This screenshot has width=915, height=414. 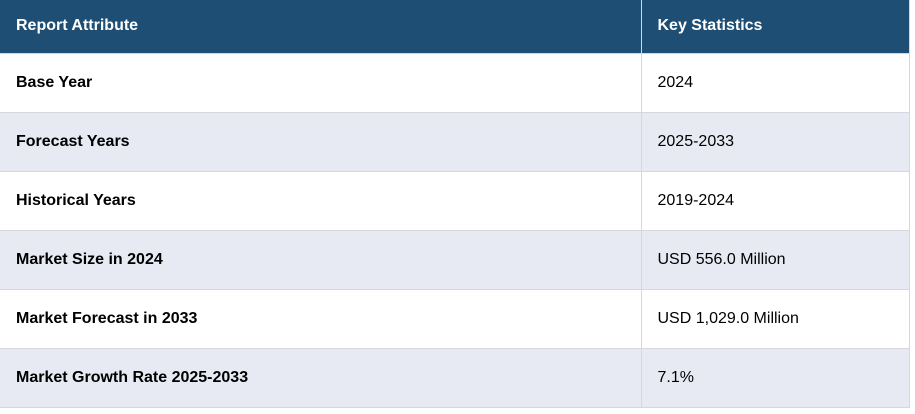 What do you see at coordinates (775, 82) in the screenshot?
I see `value-cell-base-year: 2024` at bounding box center [775, 82].